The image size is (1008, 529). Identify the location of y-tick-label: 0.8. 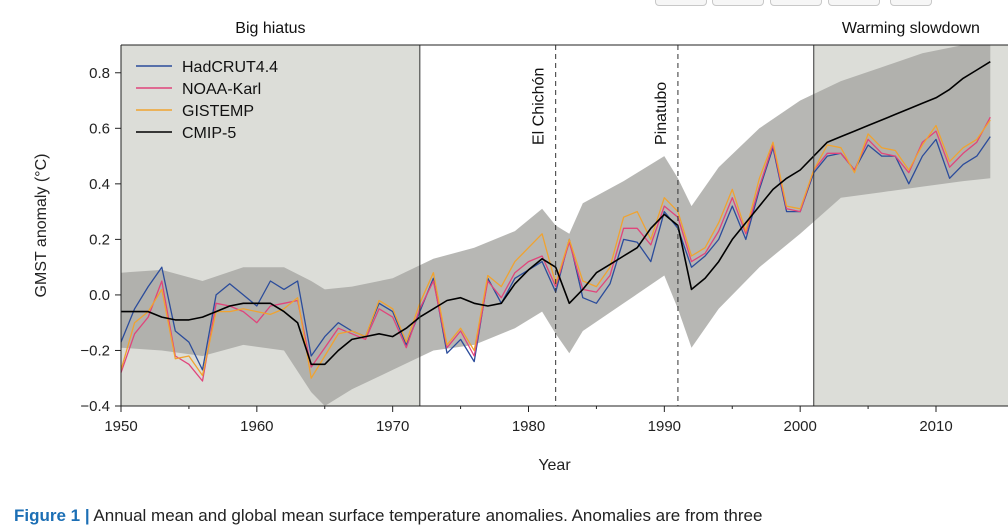
(99, 73).